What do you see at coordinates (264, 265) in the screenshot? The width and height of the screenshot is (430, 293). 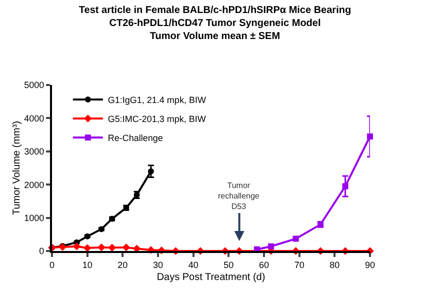 I see `x-tick-label: 60` at bounding box center [264, 265].